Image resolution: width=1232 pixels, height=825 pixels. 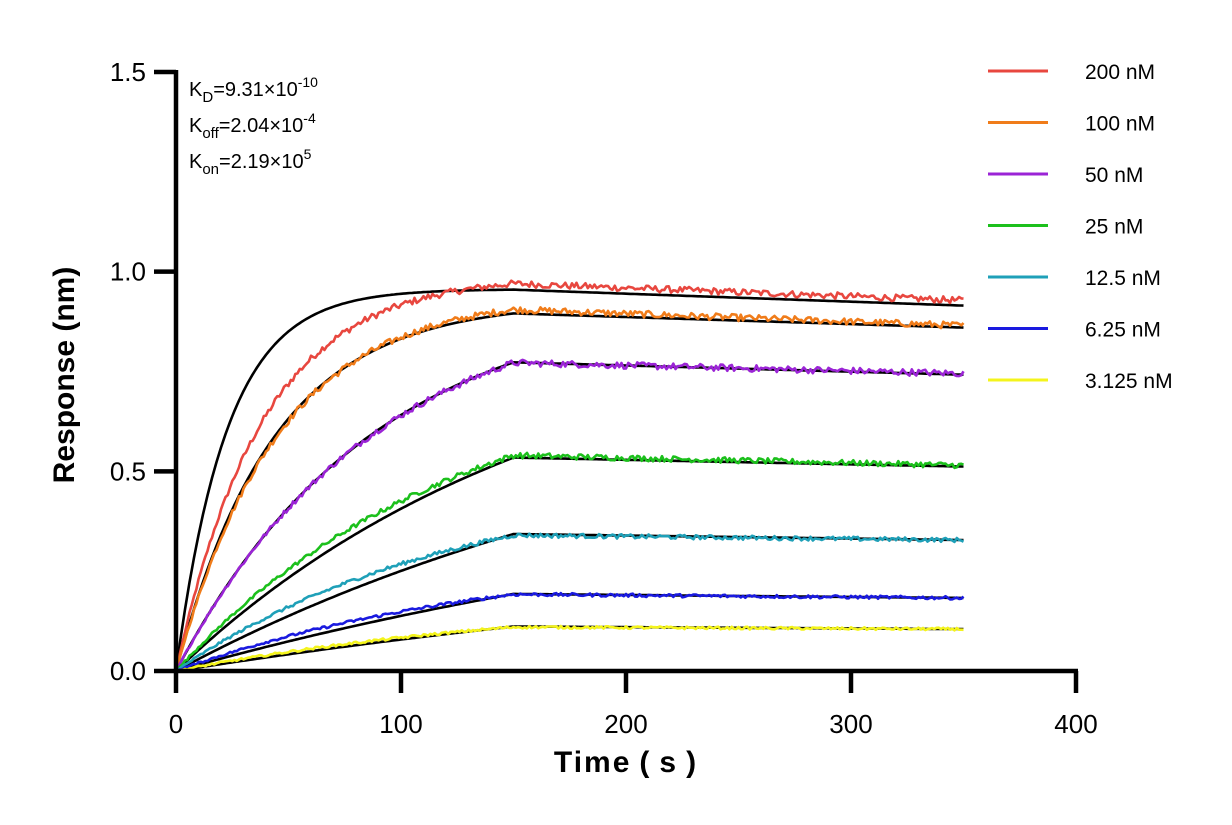 I want to click on legend-label-12-5nM: 12.5 nM, so click(x=1123, y=278).